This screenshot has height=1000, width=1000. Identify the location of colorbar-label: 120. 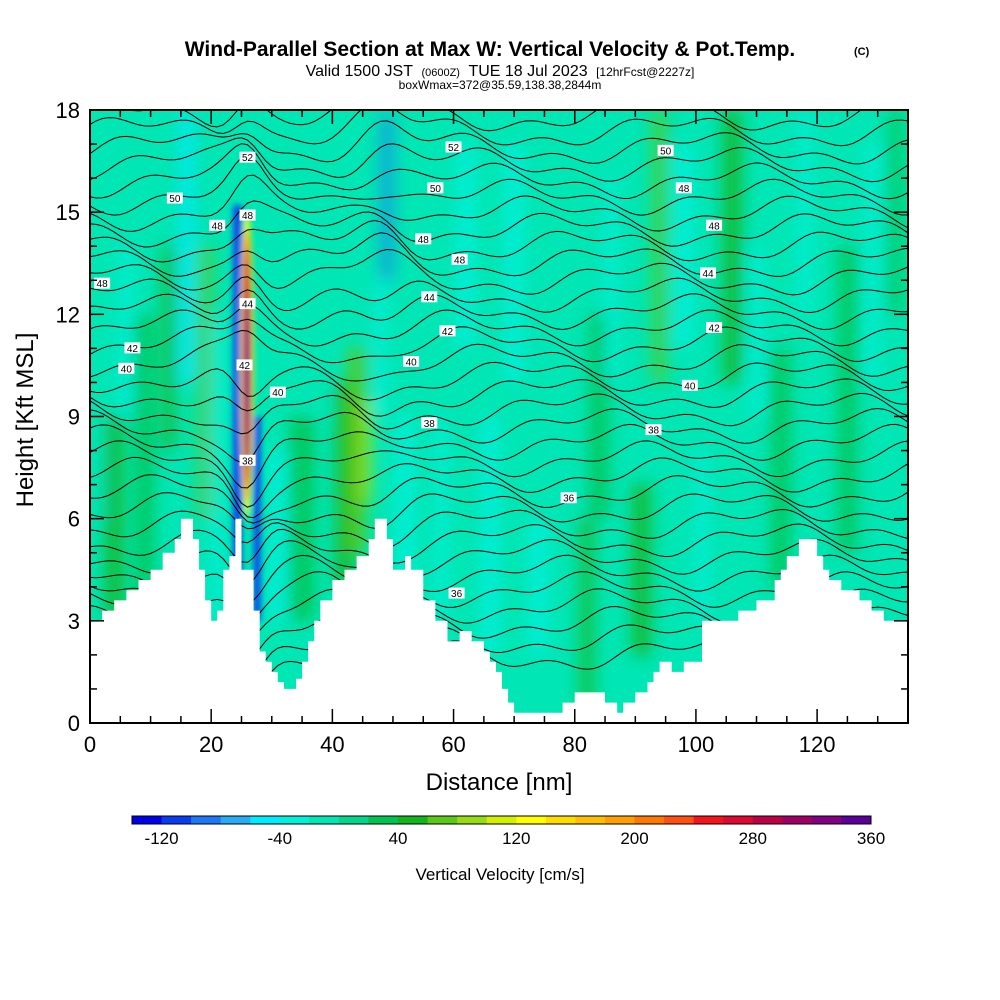
(516, 838).